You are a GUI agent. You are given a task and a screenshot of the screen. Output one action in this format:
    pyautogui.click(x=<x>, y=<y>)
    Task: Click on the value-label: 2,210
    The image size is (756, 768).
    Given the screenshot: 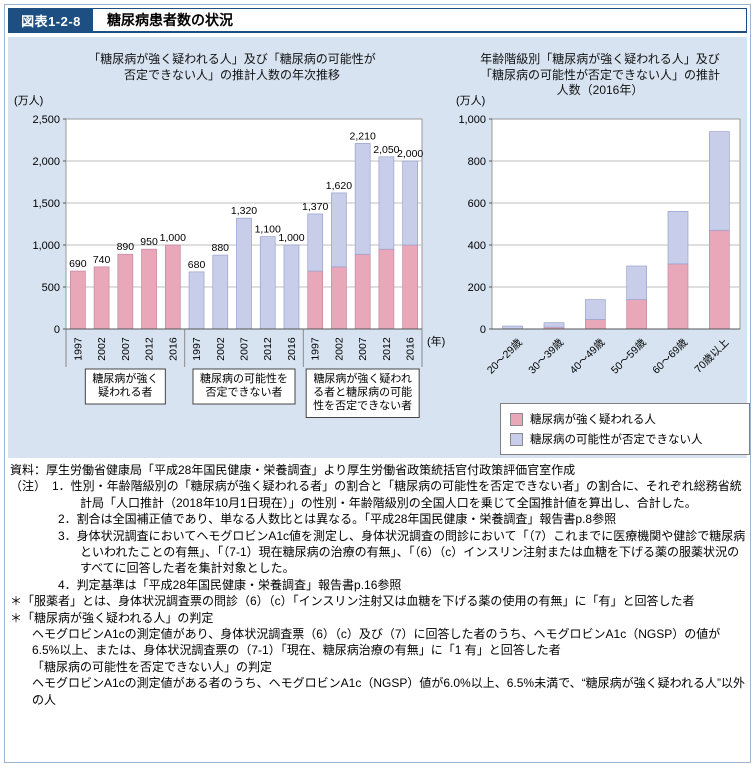 What is the action you would take?
    pyautogui.click(x=363, y=136)
    